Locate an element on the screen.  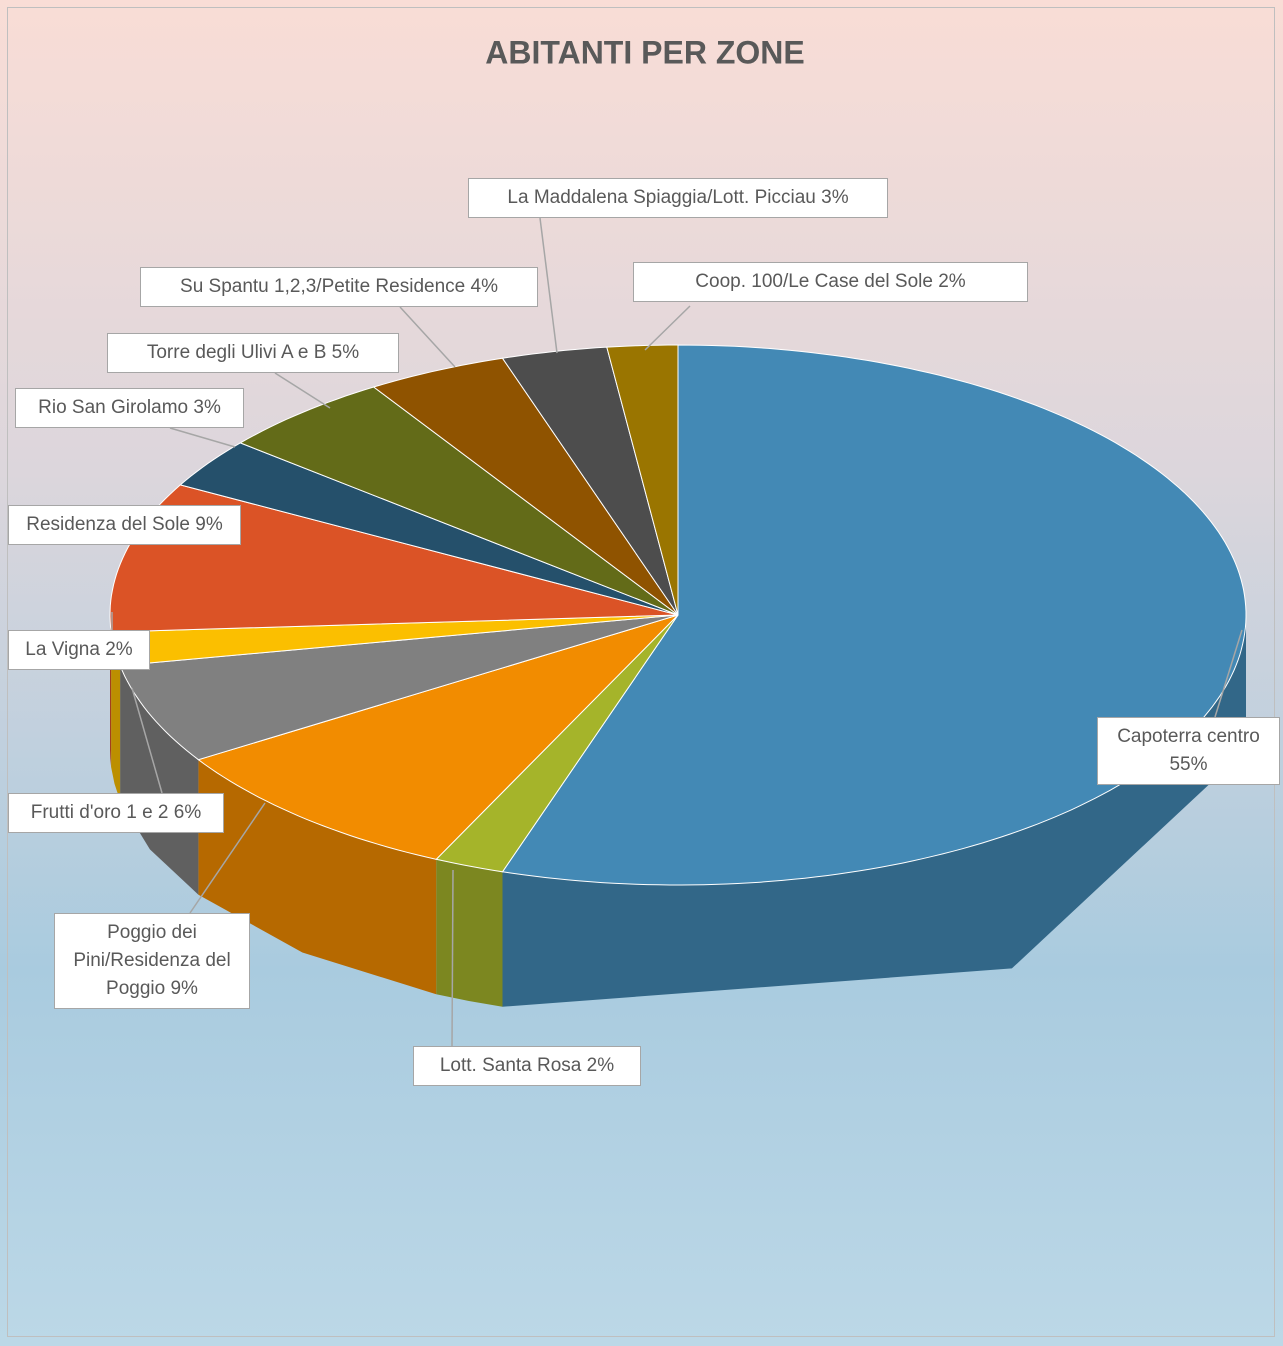
label-category: La Maddalena Spiaggia/Lott. Picciau is located at coordinates (661, 197).